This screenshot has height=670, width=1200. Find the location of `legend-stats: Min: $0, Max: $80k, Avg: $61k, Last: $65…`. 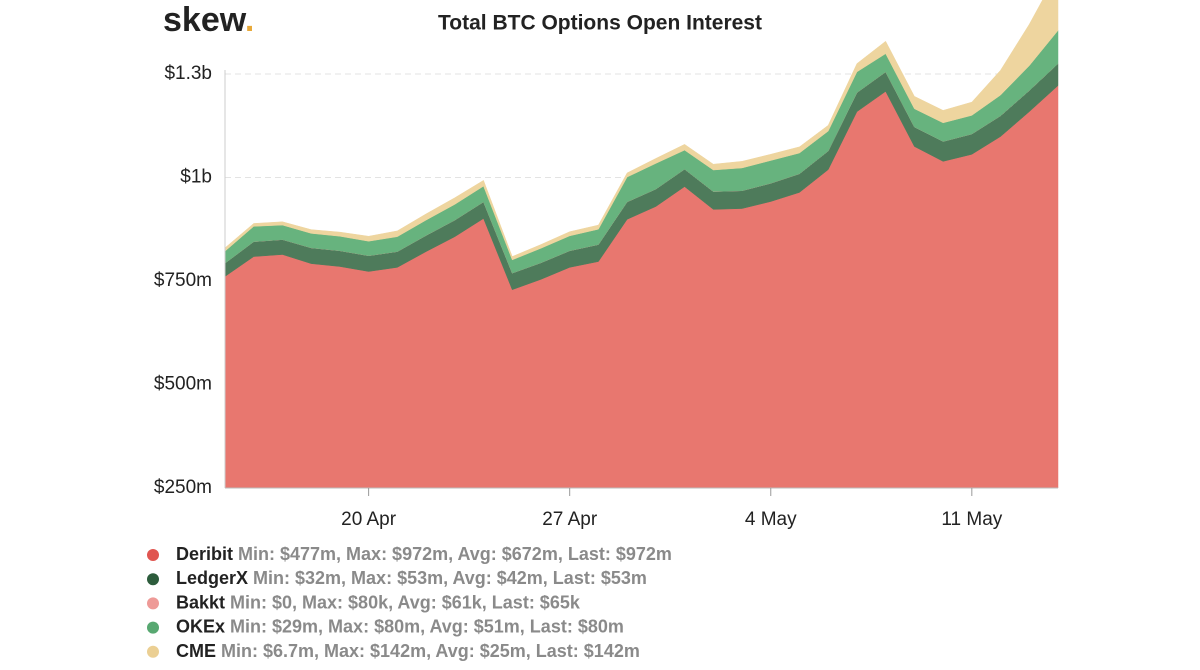

legend-stats: Min: $0, Max: $80k, Avg: $61k, Last: $65… is located at coordinates (405, 602).